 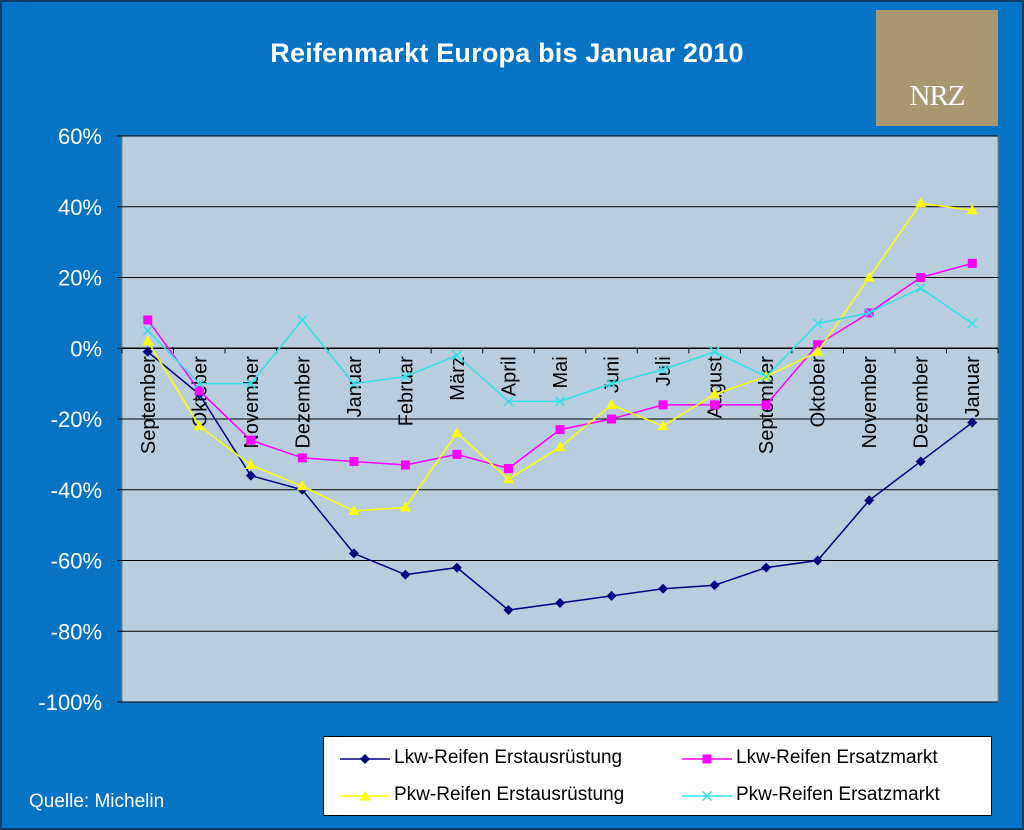 I want to click on legend-marker-square, so click(x=707, y=759).